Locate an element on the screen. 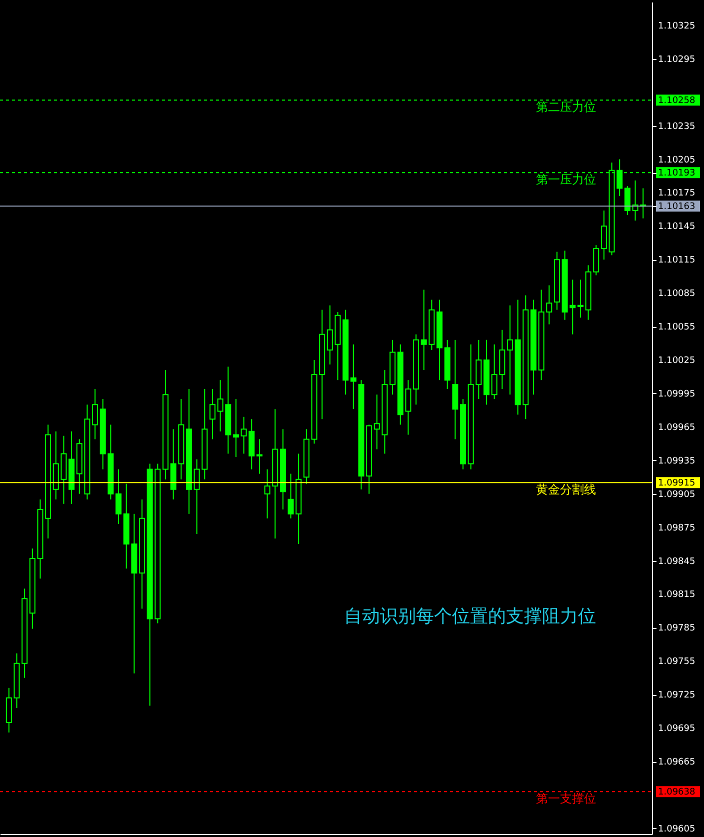  y-tick-label: 1.09965 is located at coordinates (677, 427).